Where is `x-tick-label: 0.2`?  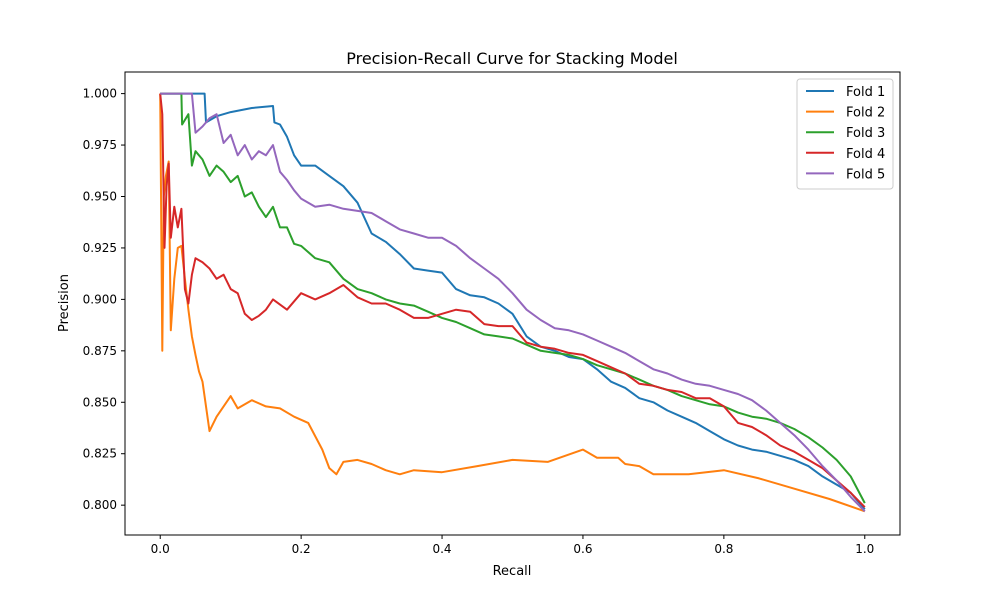 x-tick-label: 0.2 is located at coordinates (301, 549).